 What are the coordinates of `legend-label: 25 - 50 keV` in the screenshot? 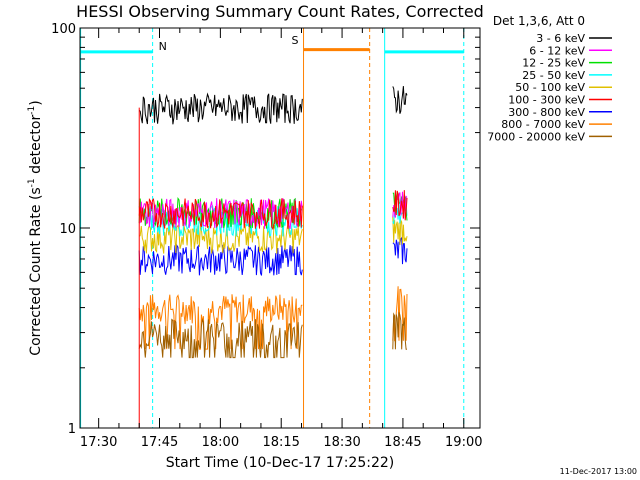 It's located at (553, 75).